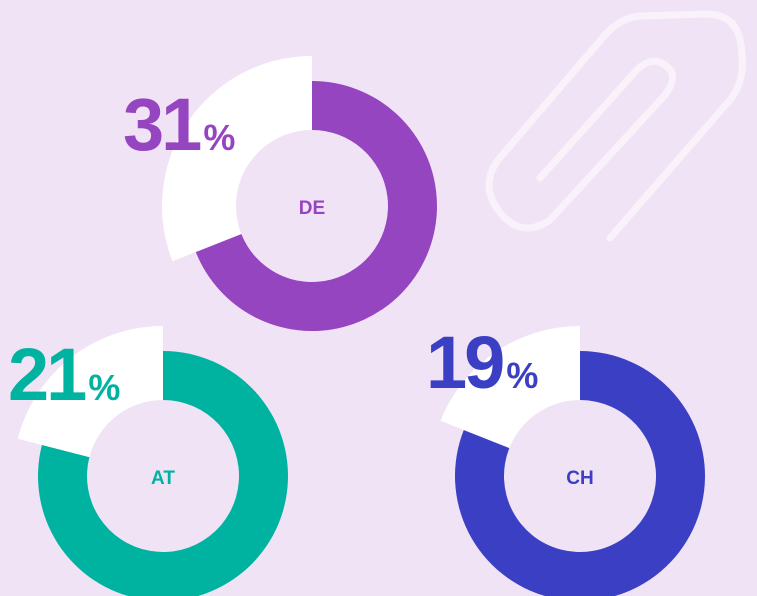  I want to click on share-number: 21, so click(47, 374).